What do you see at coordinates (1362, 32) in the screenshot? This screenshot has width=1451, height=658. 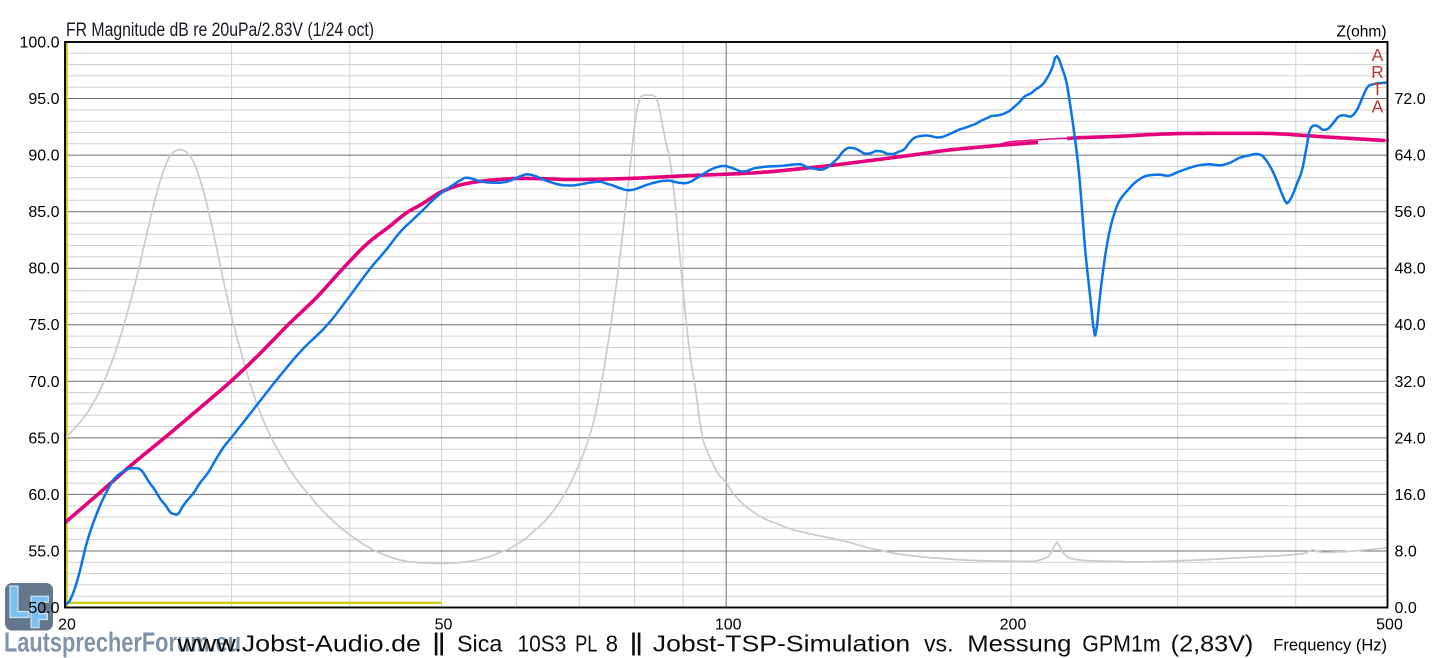 I see `svg-text: Z(ohm)` at bounding box center [1362, 32].